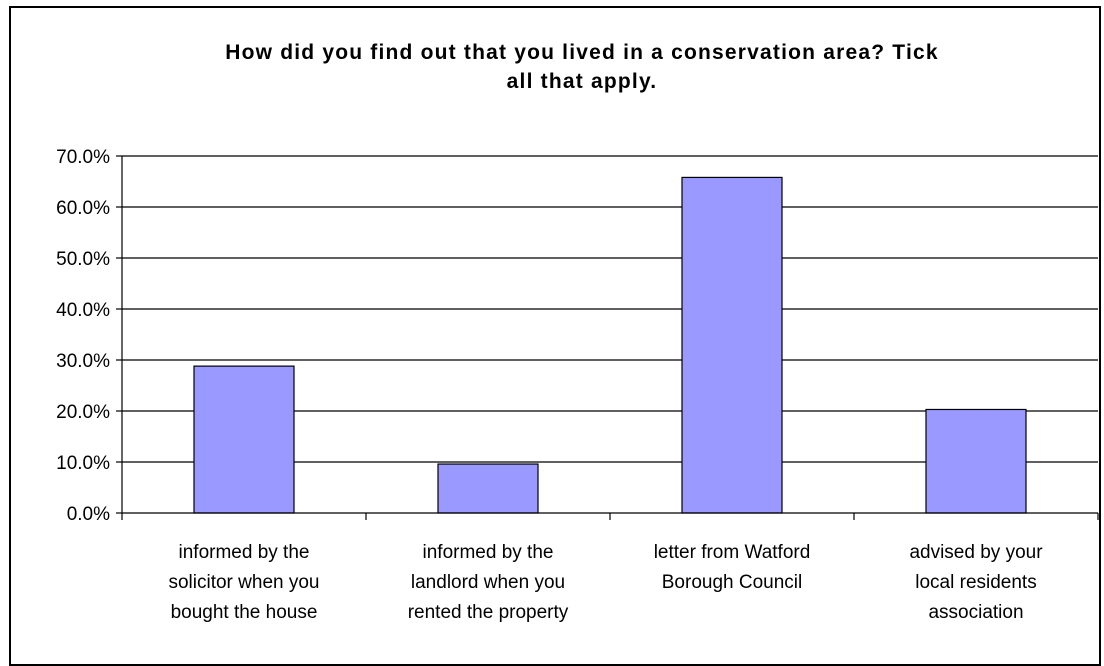 This screenshot has width=1104, height=666. What do you see at coordinates (83, 463) in the screenshot?
I see `y-tick-label: 10.0%` at bounding box center [83, 463].